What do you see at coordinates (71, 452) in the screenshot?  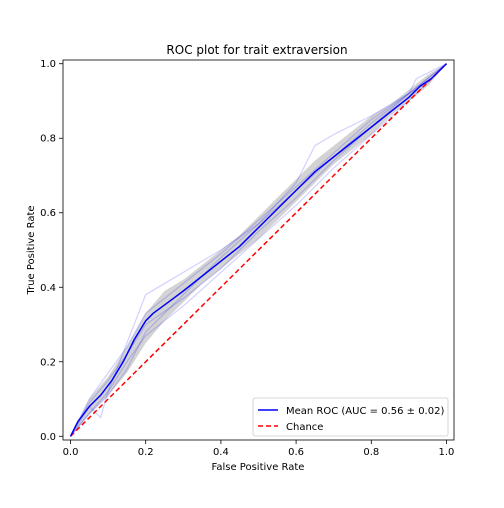 I see `x-tick-label: 0.0` at bounding box center [71, 452].